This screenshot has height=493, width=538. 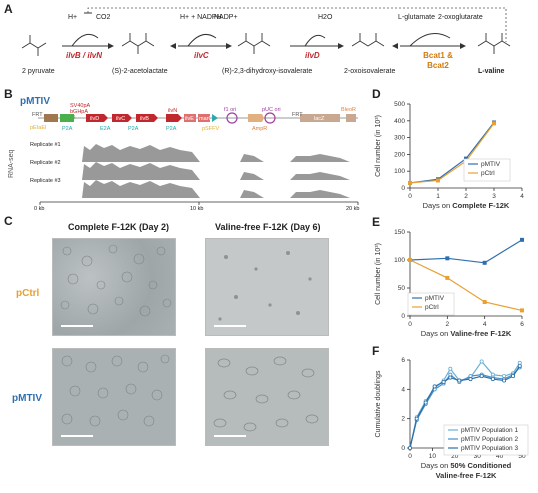 What do you see at coordinates (8, 221) in the screenshot?
I see `panel-label-c: C` at bounding box center [8, 221].